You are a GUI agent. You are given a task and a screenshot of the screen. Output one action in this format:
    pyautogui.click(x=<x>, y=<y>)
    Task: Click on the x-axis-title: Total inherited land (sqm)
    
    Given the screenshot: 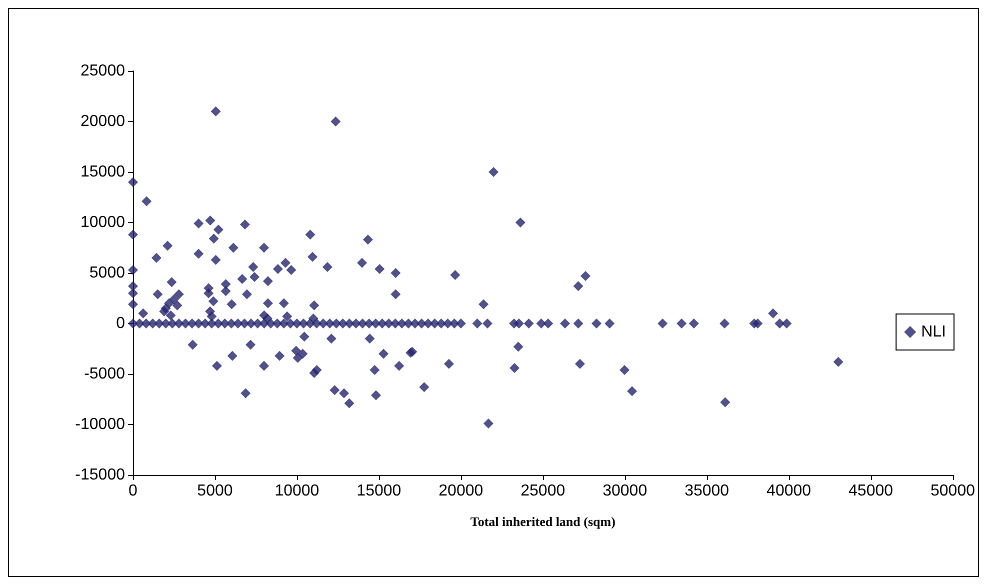 What is the action you would take?
    pyautogui.click(x=543, y=521)
    